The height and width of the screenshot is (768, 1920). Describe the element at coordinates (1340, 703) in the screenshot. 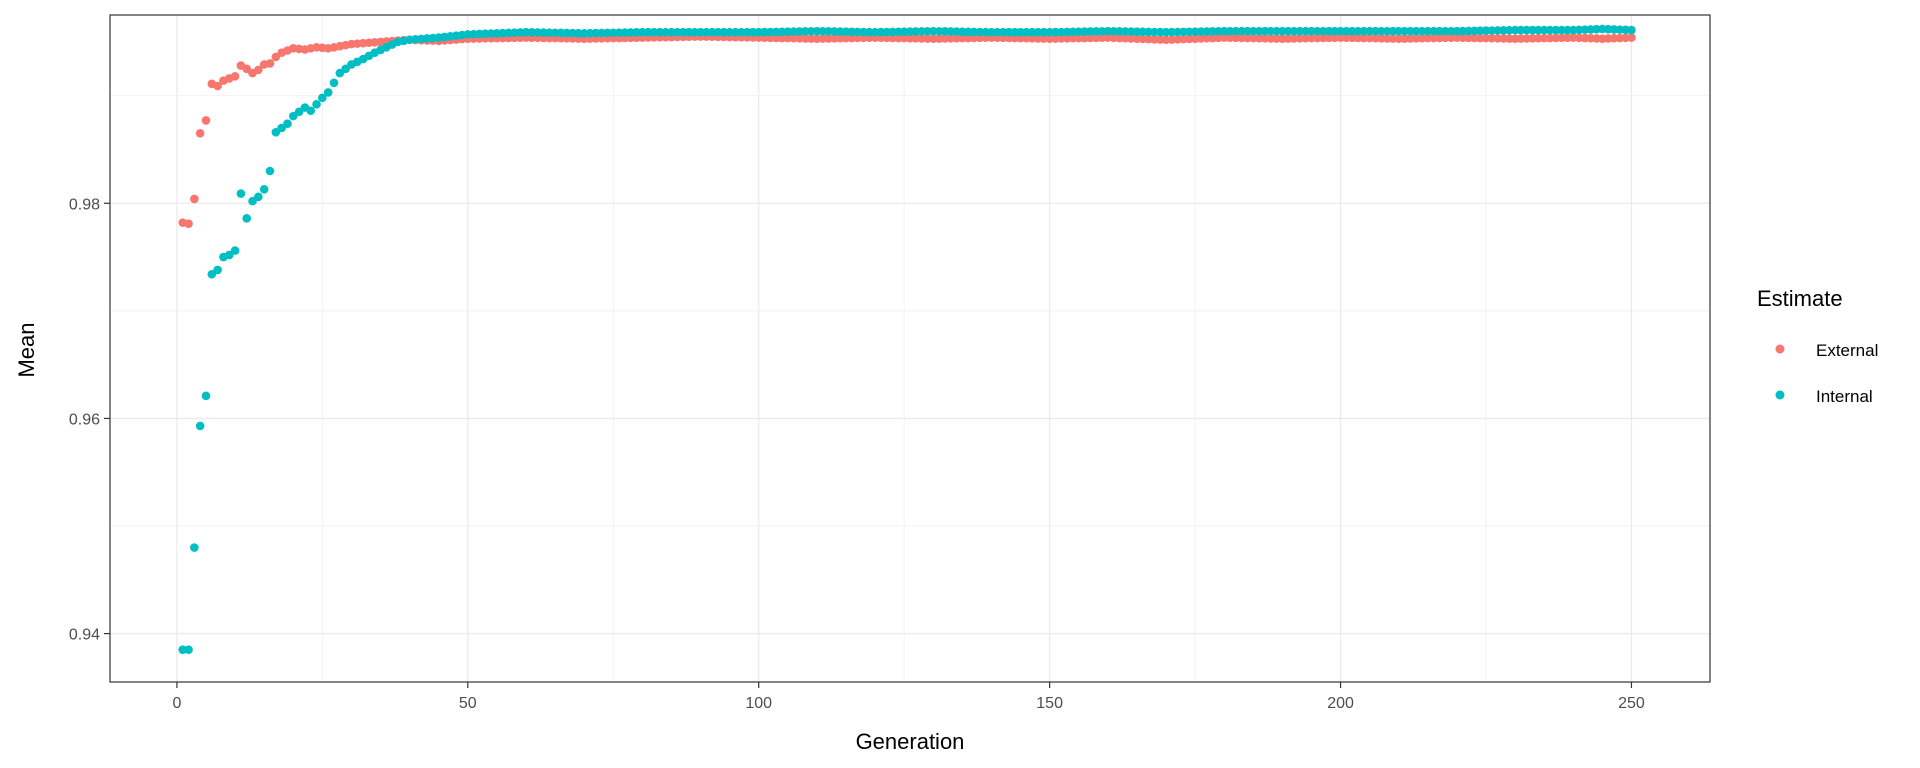

I see `x-tick-label: 200` at that location.